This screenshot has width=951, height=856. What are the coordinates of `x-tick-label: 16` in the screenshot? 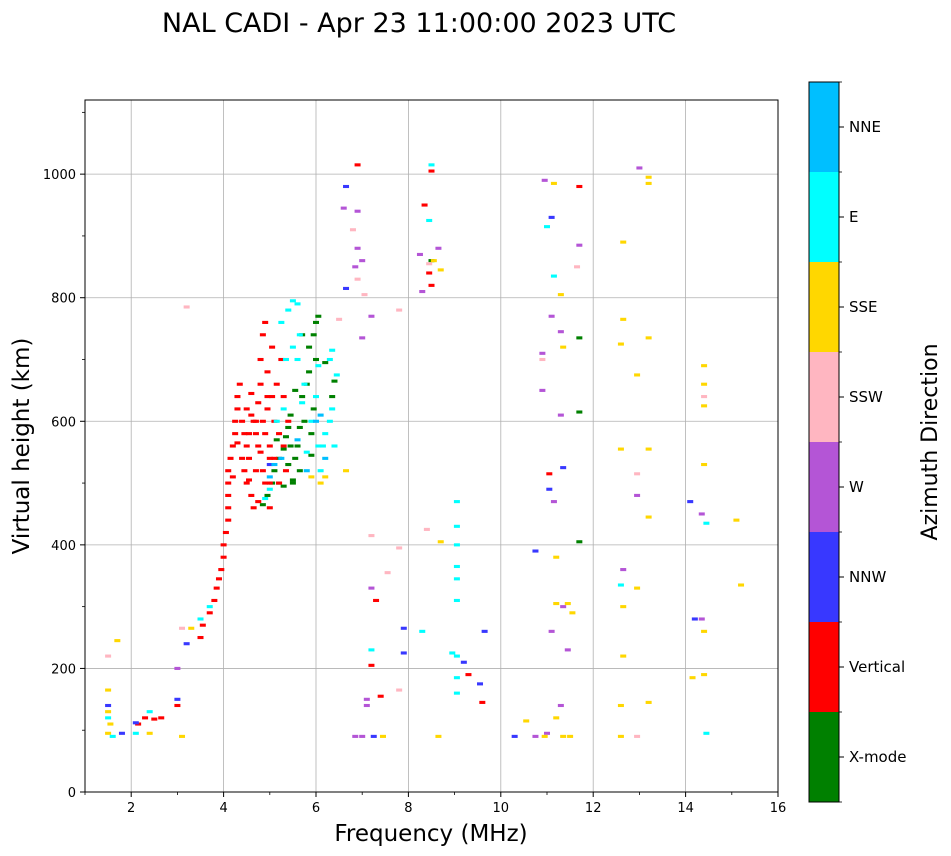 It's located at (778, 808).